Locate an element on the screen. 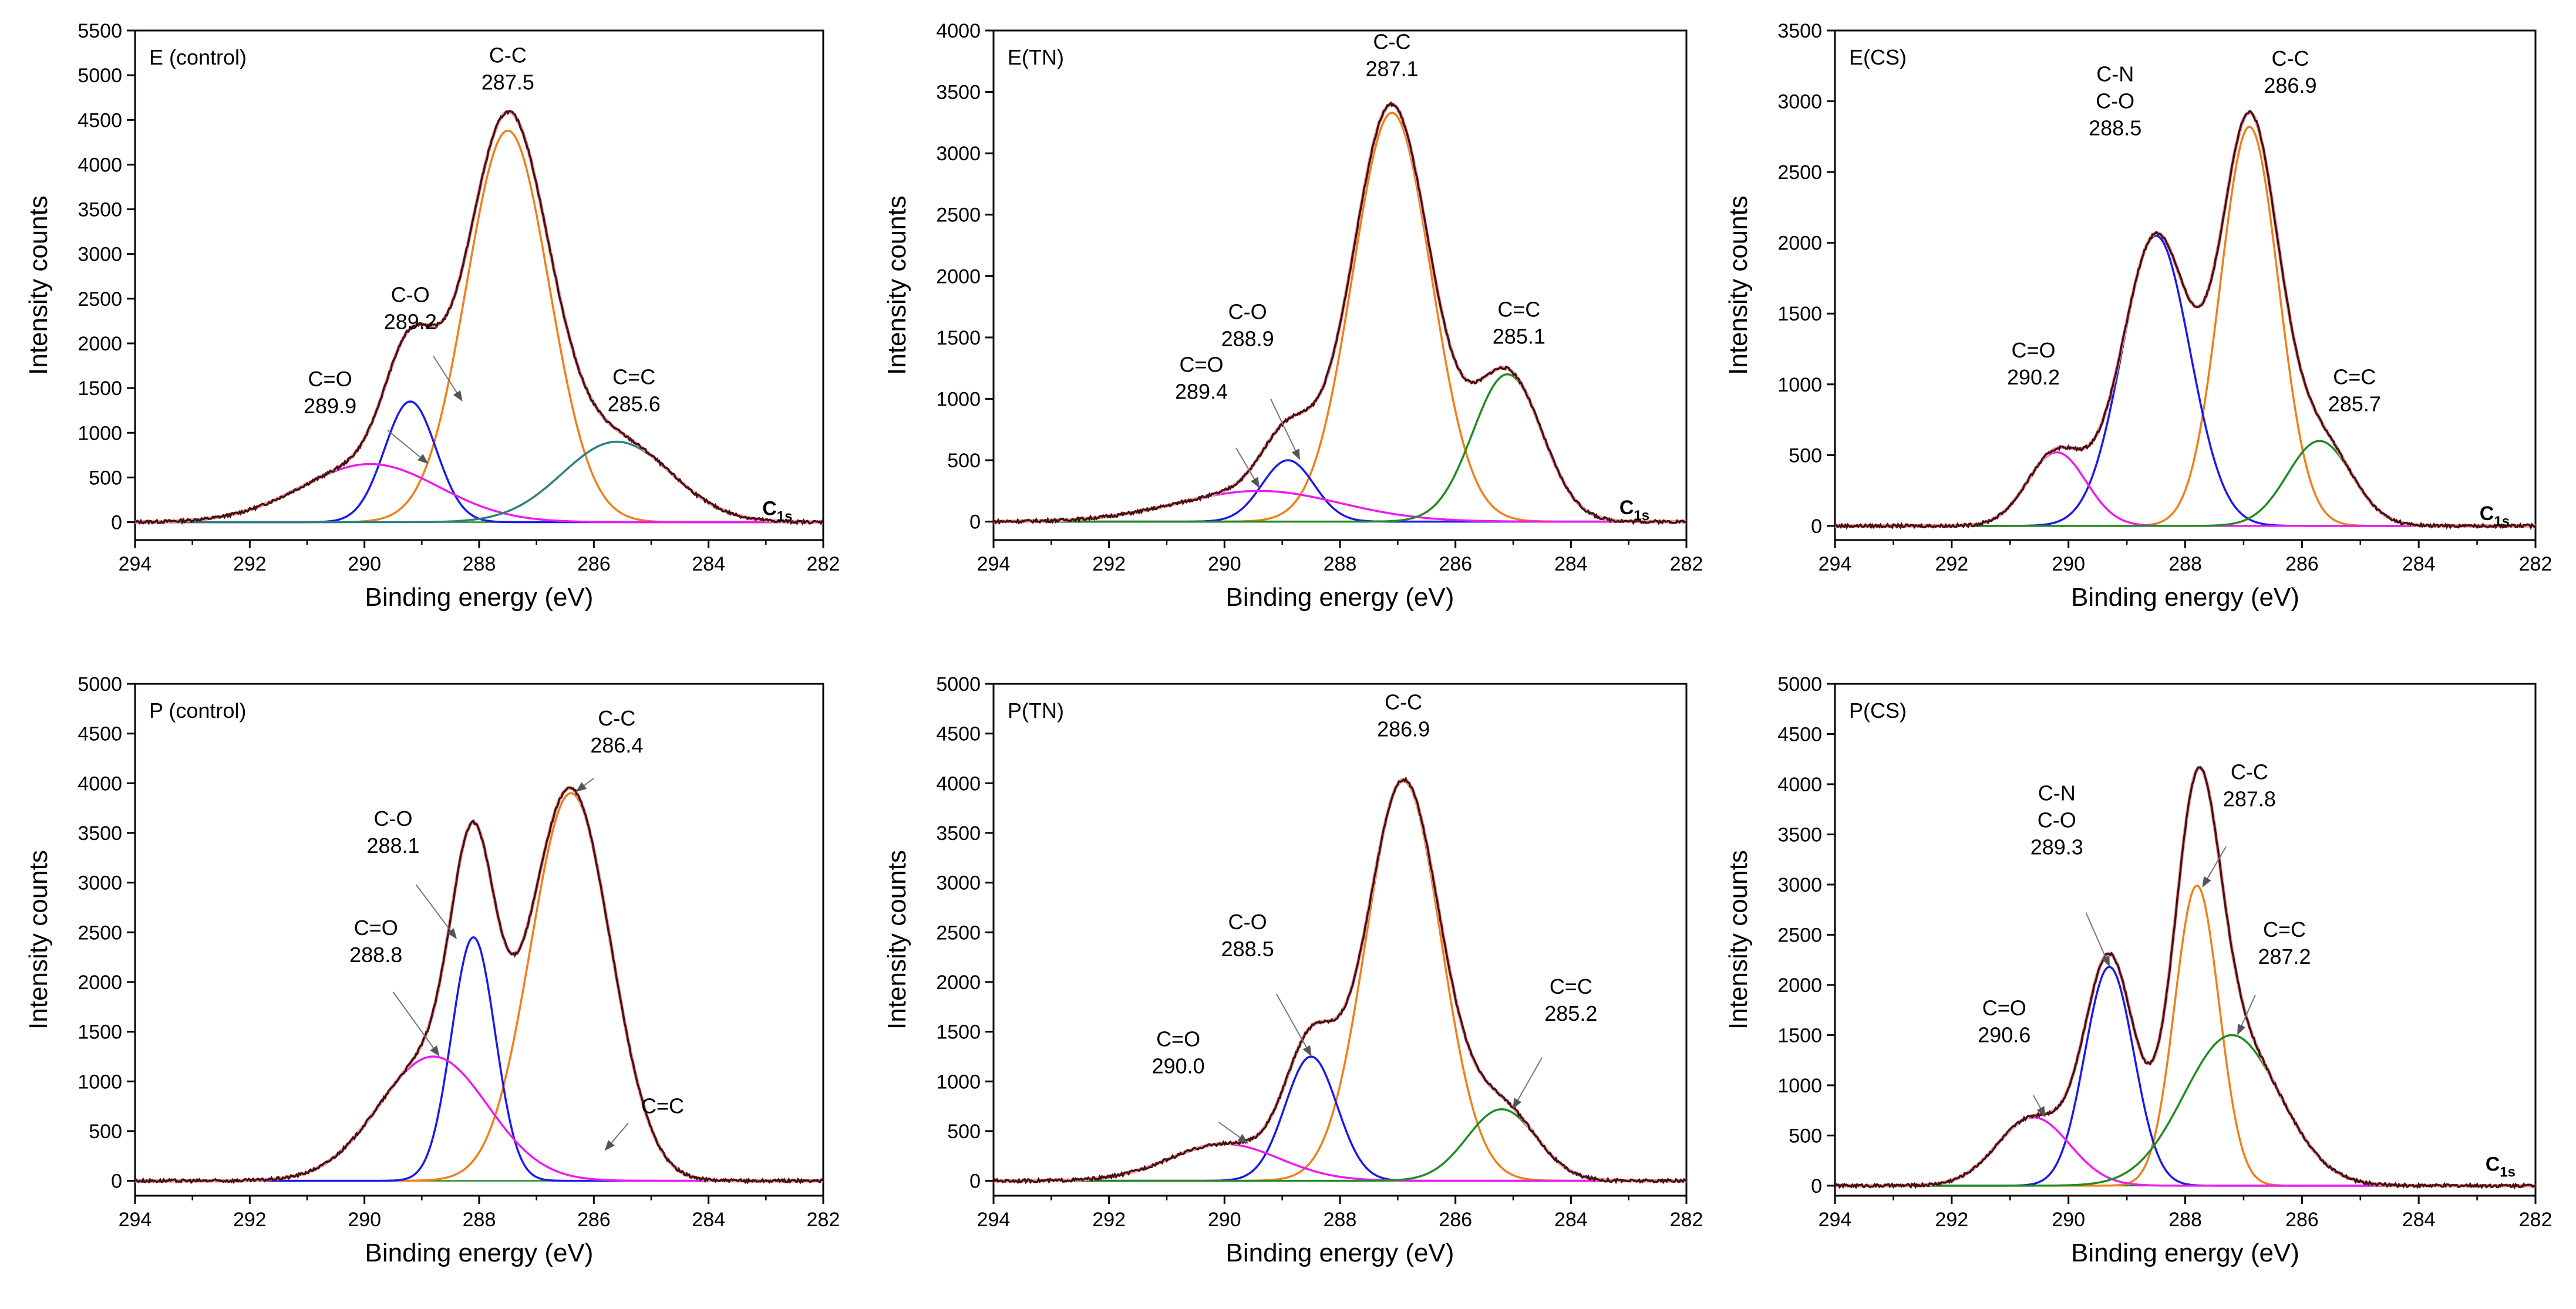  y-tick-label: 1000 is located at coordinates (1799, 385).